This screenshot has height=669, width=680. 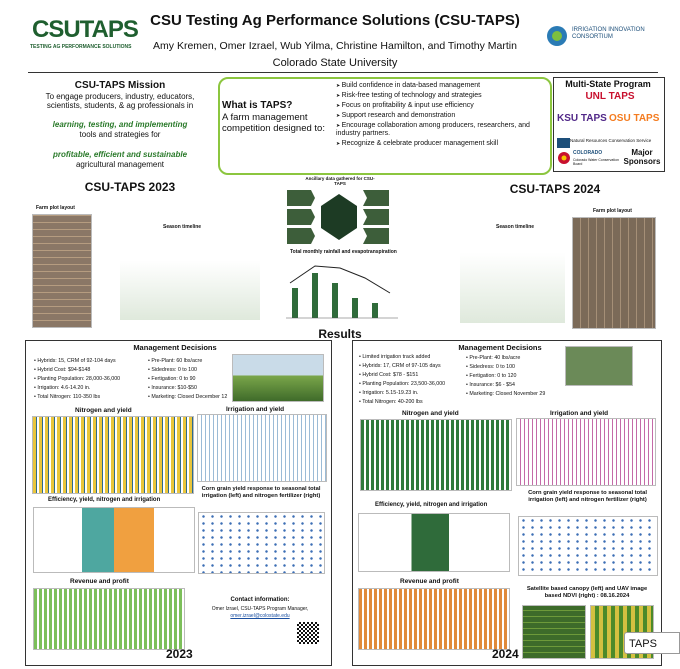 I want to click on bullet: Fertigation: 0 to 120, so click(x=513, y=376).